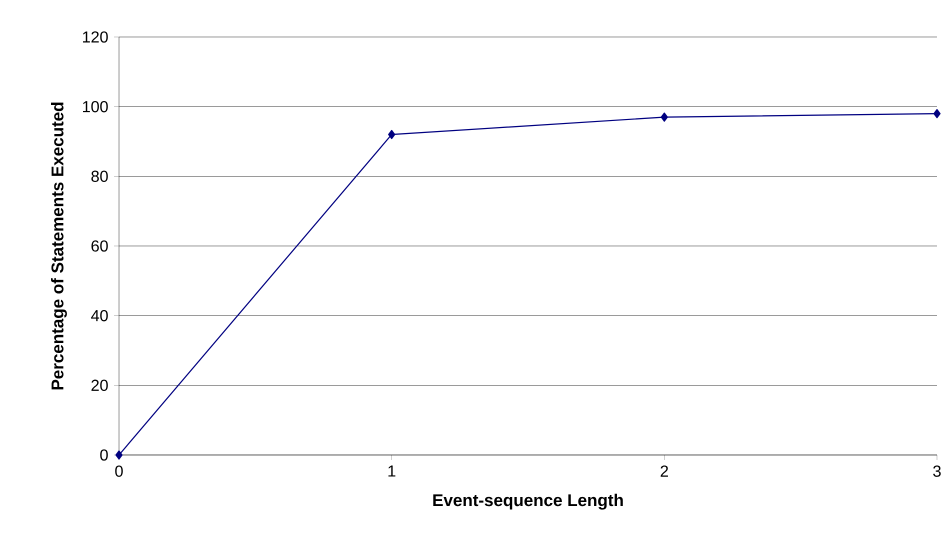 This screenshot has height=548, width=949. What do you see at coordinates (119, 471) in the screenshot?
I see `x-tick-label: 0` at bounding box center [119, 471].